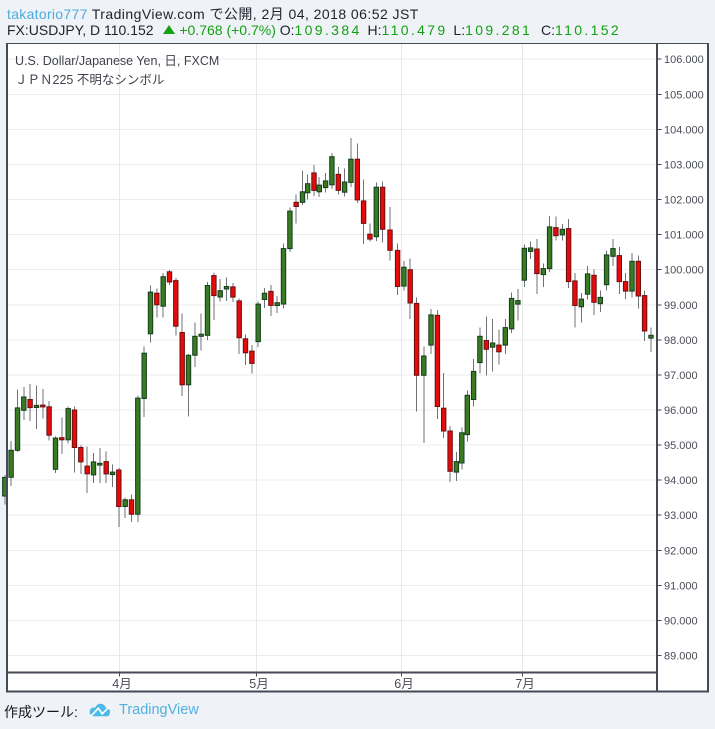 This screenshot has width=715, height=729. What do you see at coordinates (681, 516) in the screenshot?
I see `svg-text: 93.000` at bounding box center [681, 516].